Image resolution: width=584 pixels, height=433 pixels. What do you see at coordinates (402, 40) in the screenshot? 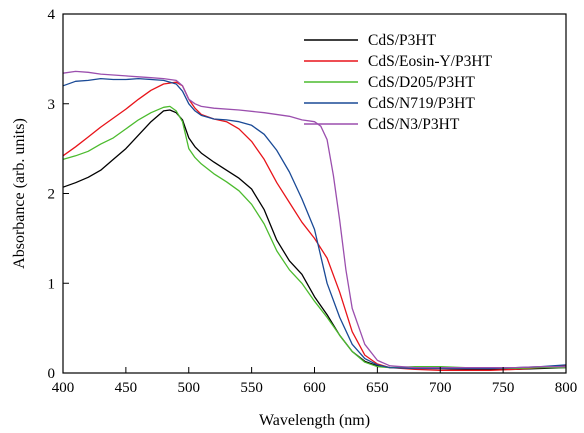
I see `legend-label: CdS/P3HT` at bounding box center [402, 40].